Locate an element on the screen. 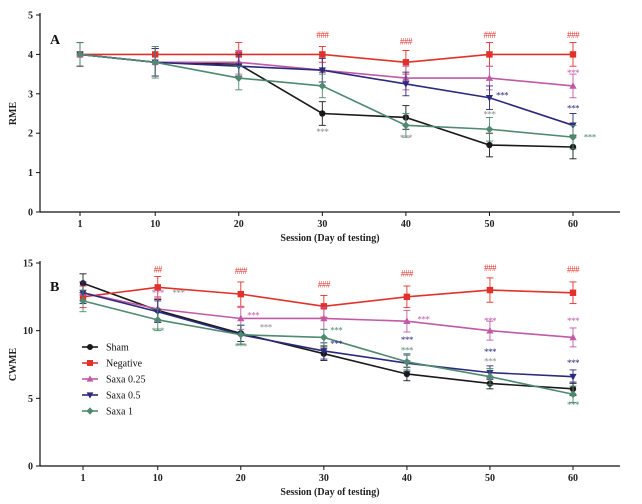  legend-item-negative: Negative is located at coordinates (112, 364).